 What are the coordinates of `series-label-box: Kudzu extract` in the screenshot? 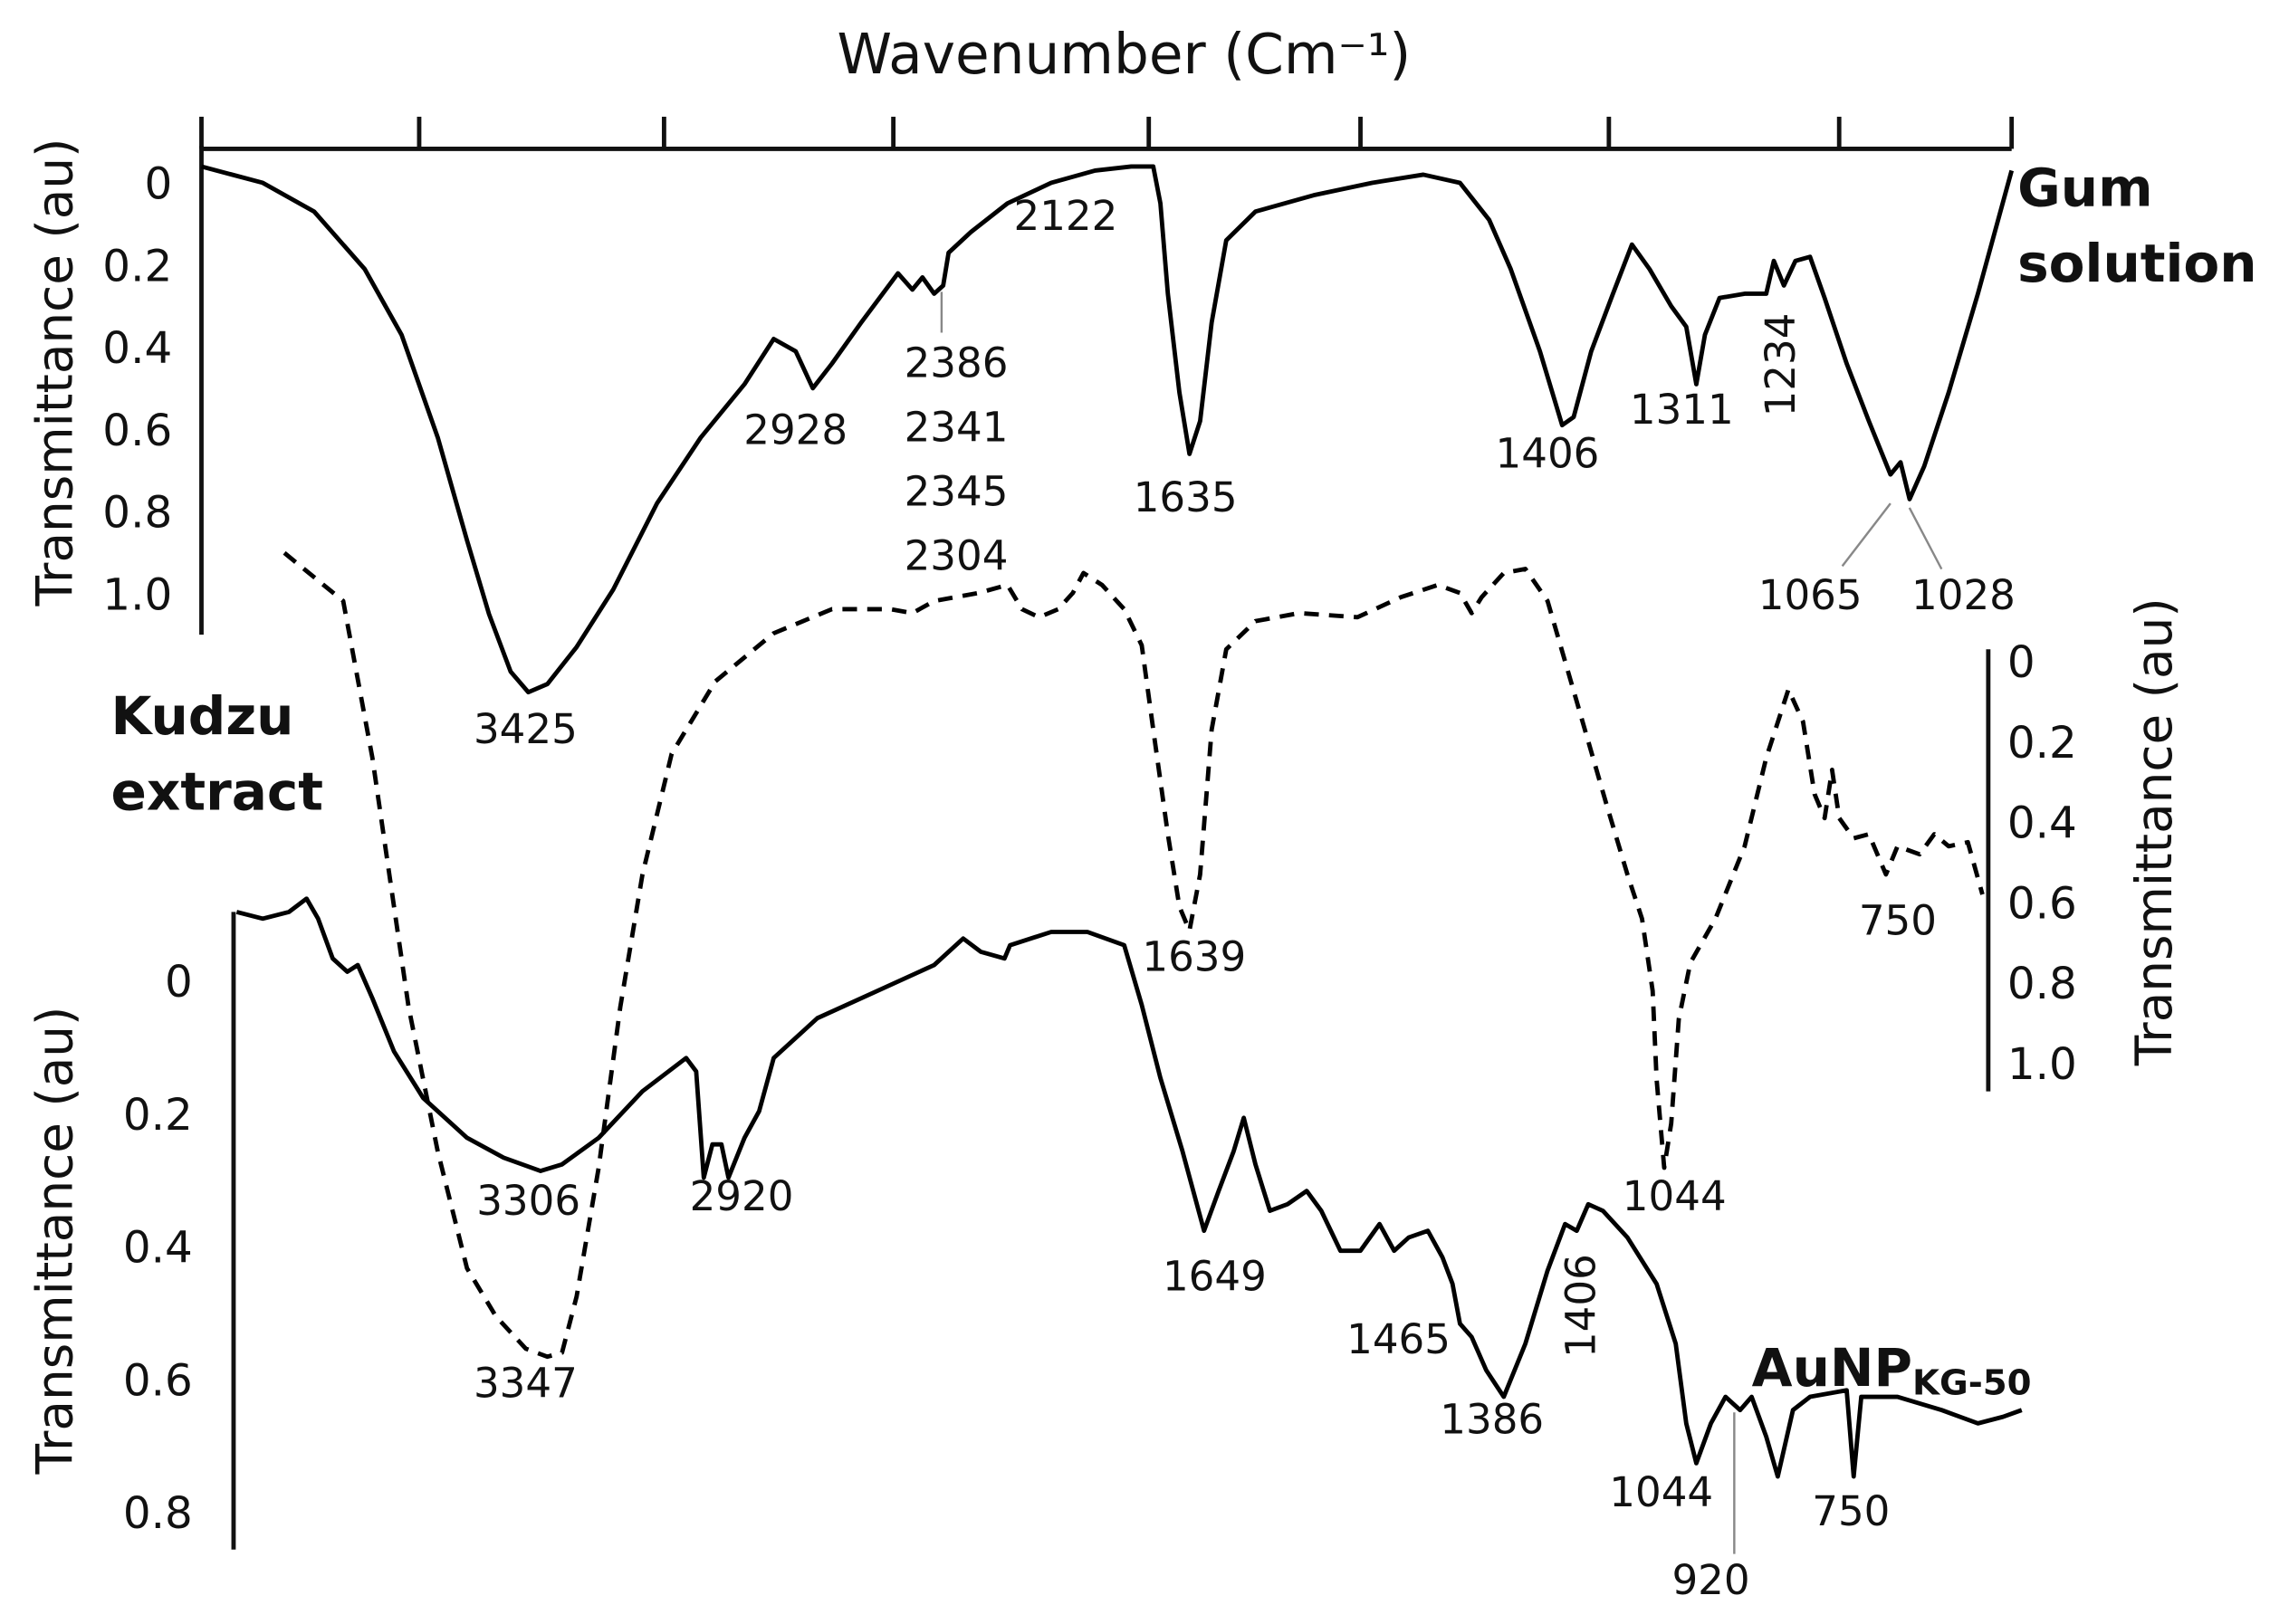 It's located at (217, 755).